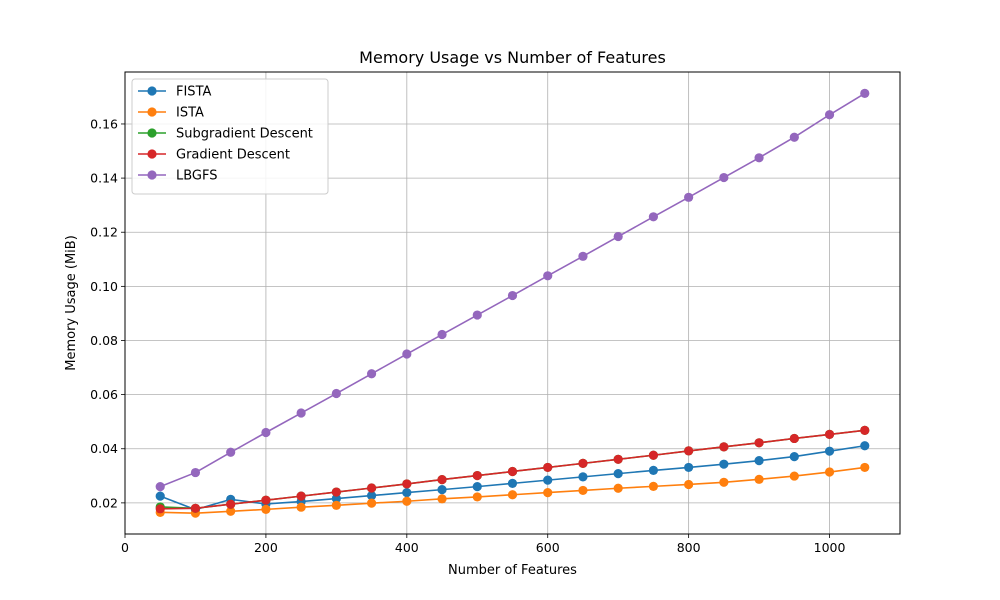  I want to click on legend-item: Gradient Descent, so click(214, 155).